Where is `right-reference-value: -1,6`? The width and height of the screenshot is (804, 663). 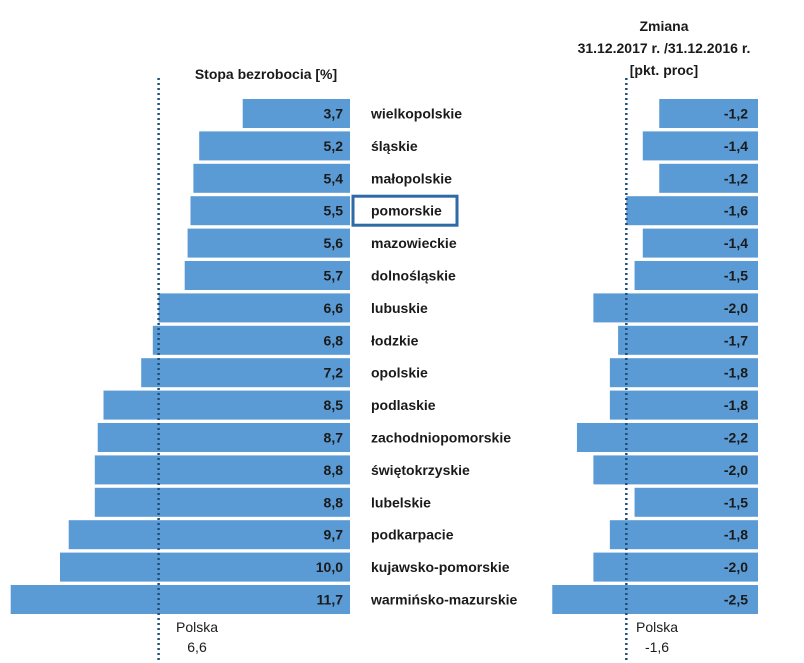
right-reference-value: -1,6 is located at coordinates (657, 647).